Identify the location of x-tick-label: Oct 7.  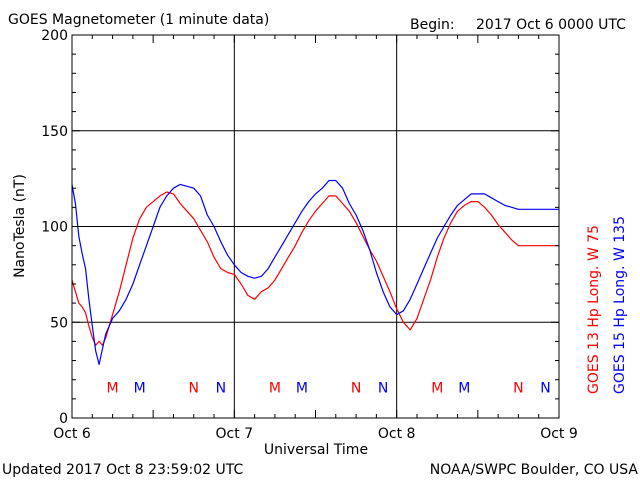
(235, 434).